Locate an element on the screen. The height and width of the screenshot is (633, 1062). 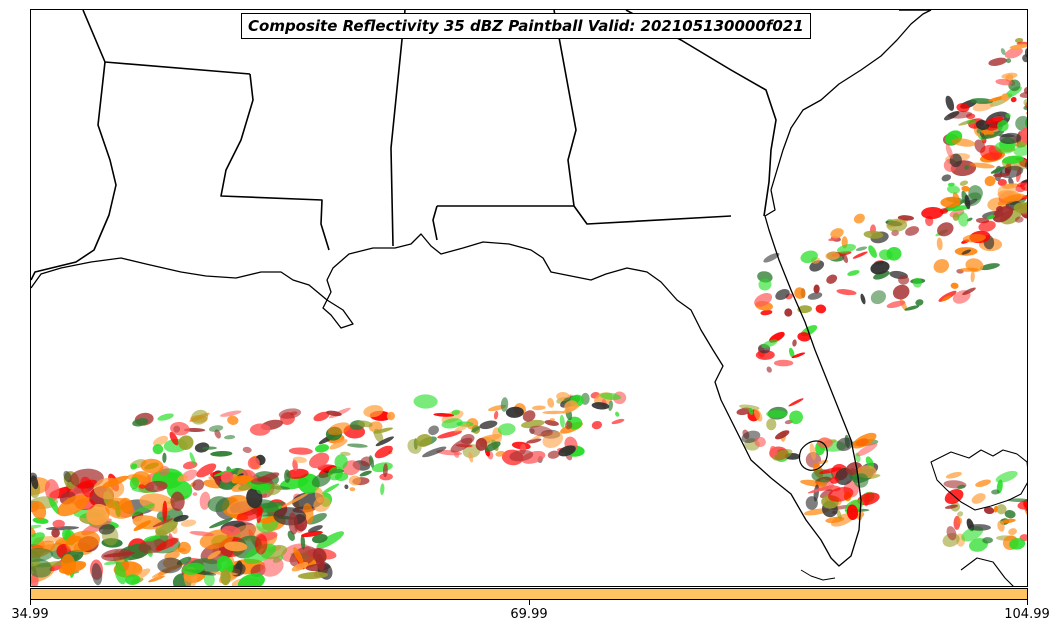
atlantic-coast is located at coordinates (851, 100).